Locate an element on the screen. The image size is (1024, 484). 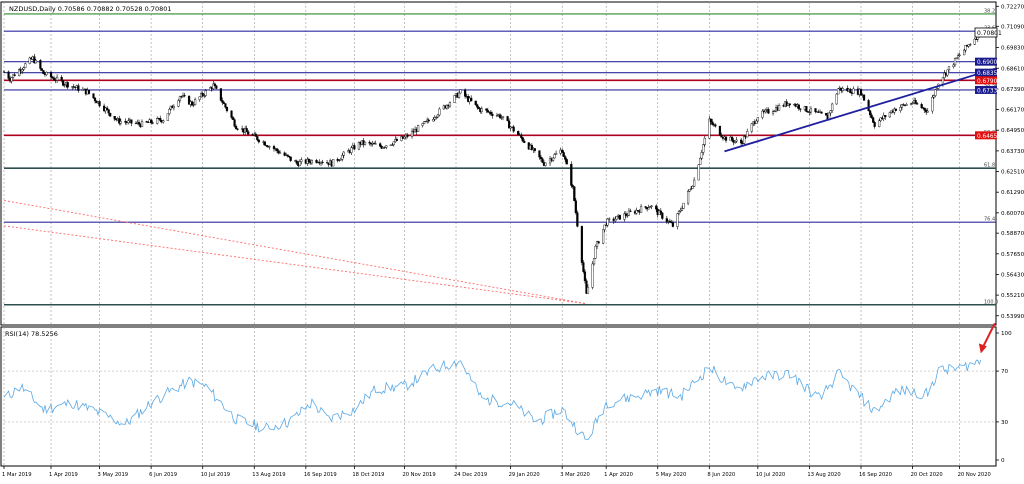
rsi-tick-label: 70 is located at coordinates (1005, 372).